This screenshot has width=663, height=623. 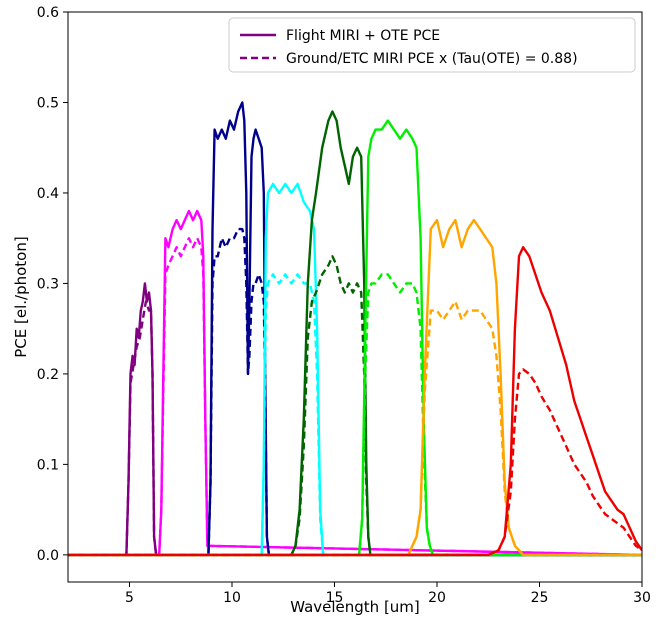 I want to click on x-tick-label: 5, so click(x=129, y=598).